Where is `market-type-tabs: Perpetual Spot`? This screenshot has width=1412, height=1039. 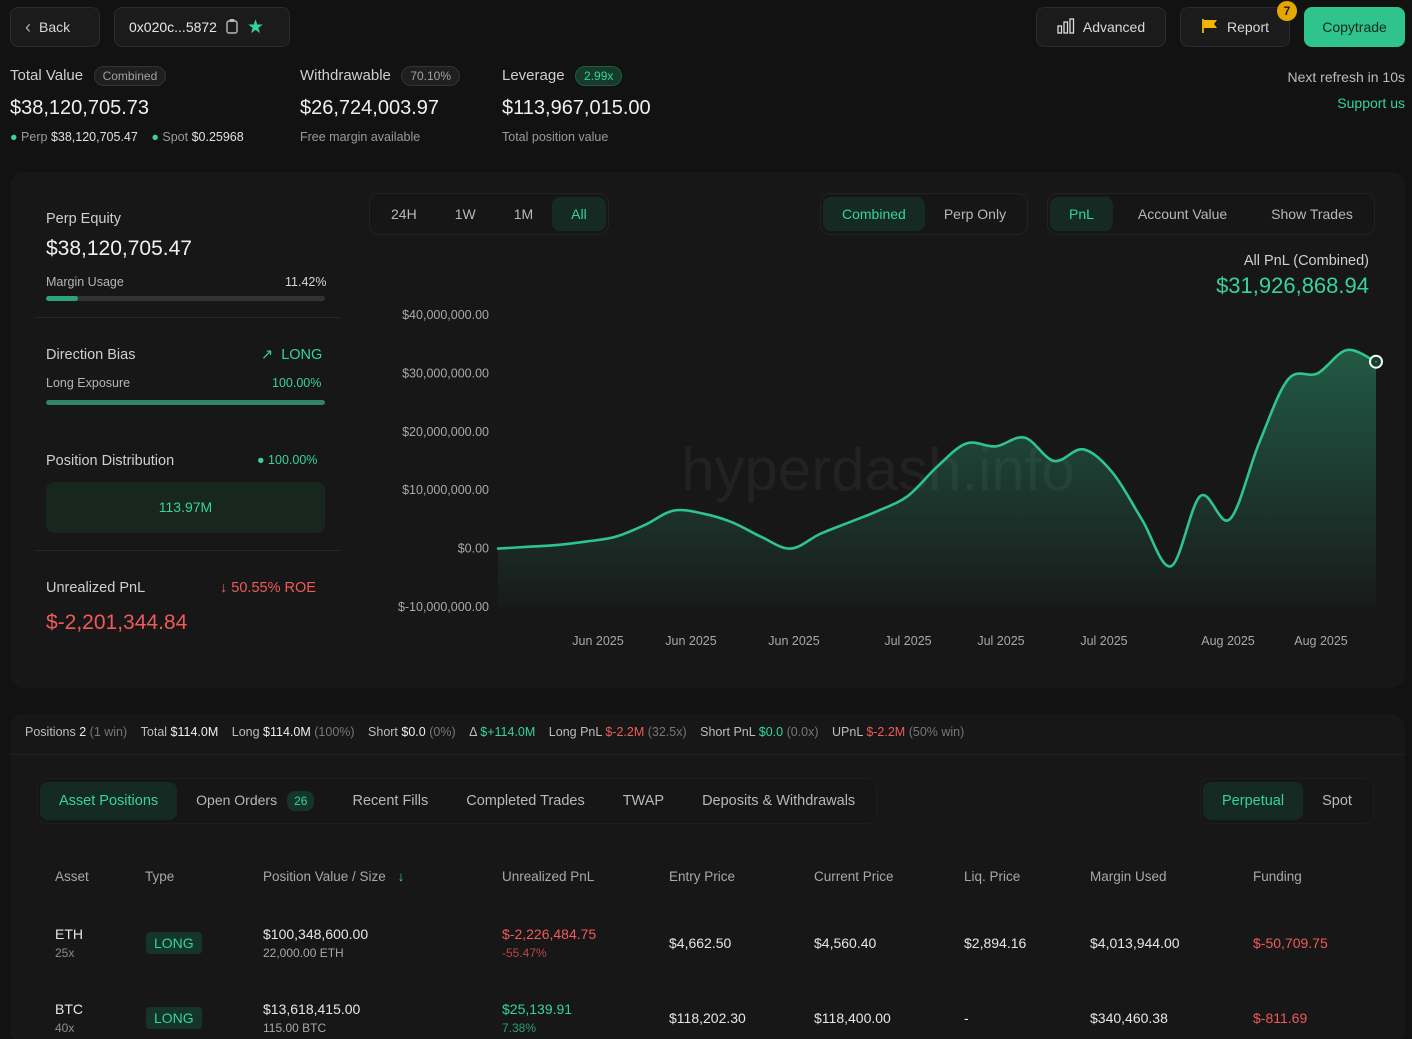 market-type-tabs: Perpetual Spot is located at coordinates (1287, 801).